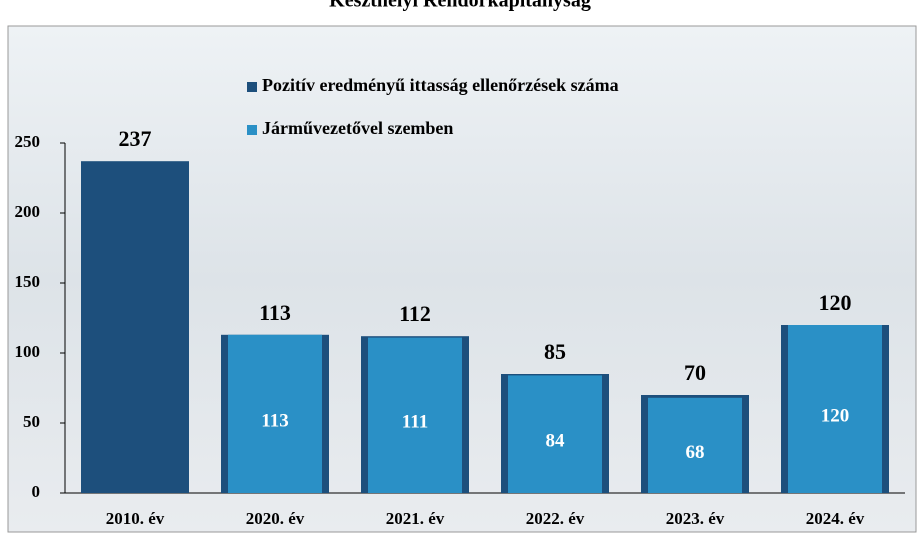  What do you see at coordinates (275, 518) in the screenshot?
I see `x-tick-label: 2020. év` at bounding box center [275, 518].